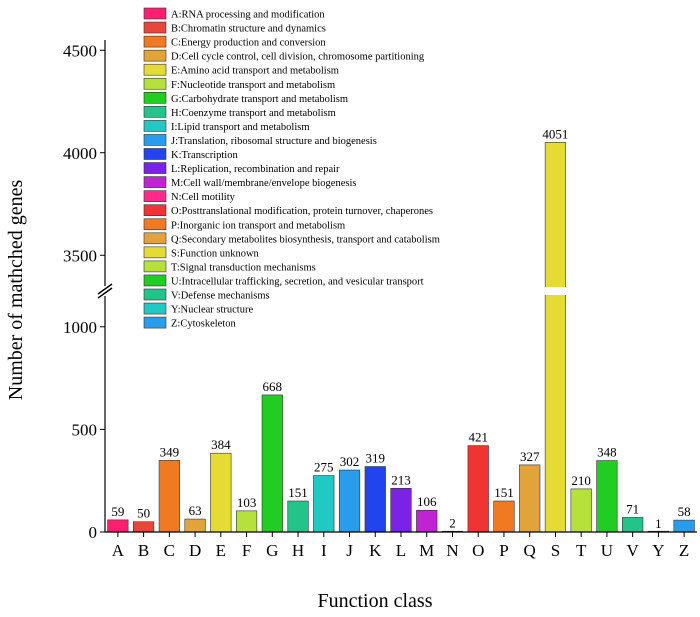 Image resolution: width=700 pixels, height=617 pixels. Describe the element at coordinates (155, 238) in the screenshot. I see `legend-swatch-Q` at that location.